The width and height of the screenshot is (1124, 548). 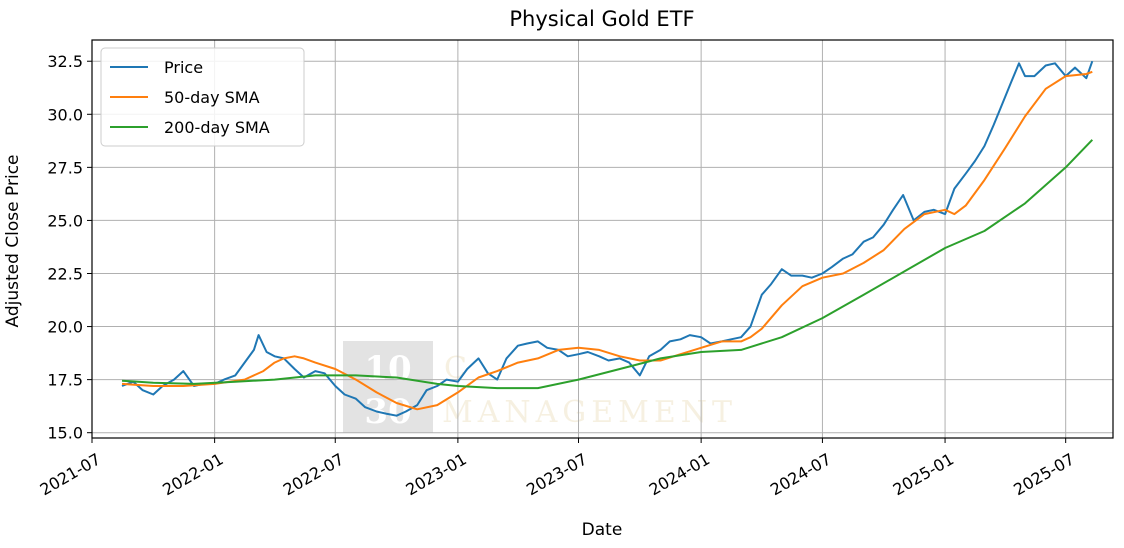 What do you see at coordinates (601, 19) in the screenshot?
I see `chart-title: Physical Gold ETF` at bounding box center [601, 19].